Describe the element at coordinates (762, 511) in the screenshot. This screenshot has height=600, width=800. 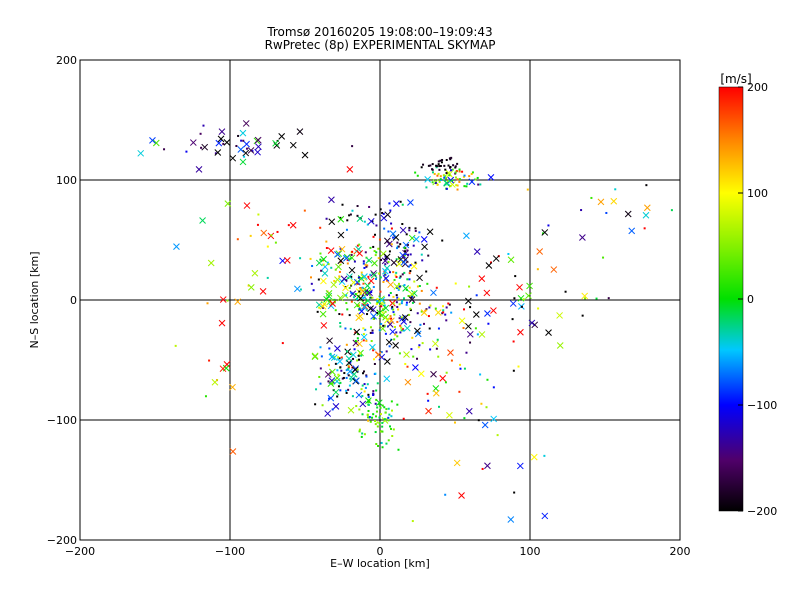
I see `colorbar-tick-label: −200` at that location.